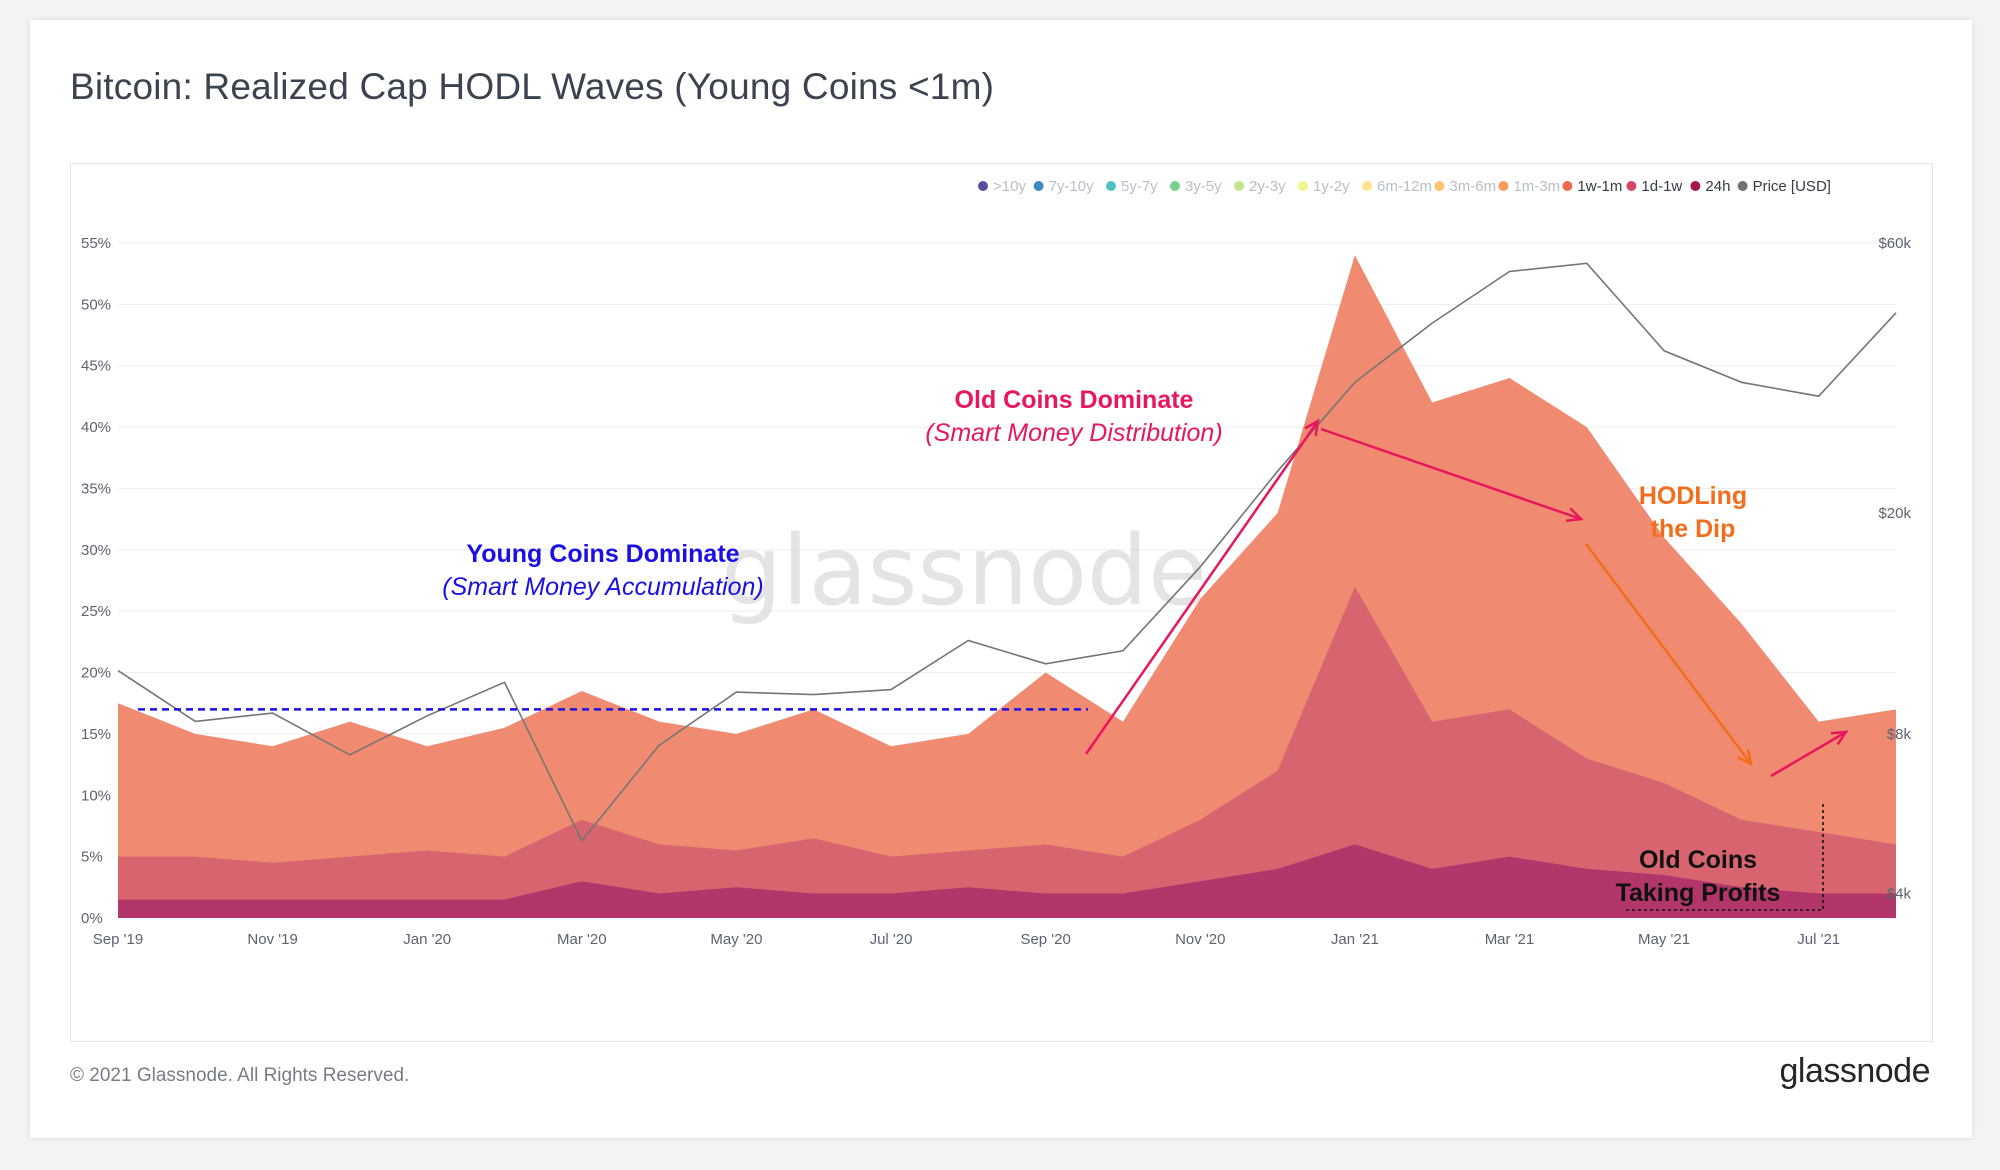 This screenshot has width=2000, height=1170. What do you see at coordinates (1668, 654) in the screenshot?
I see `arrow-hodl-dip` at bounding box center [1668, 654].